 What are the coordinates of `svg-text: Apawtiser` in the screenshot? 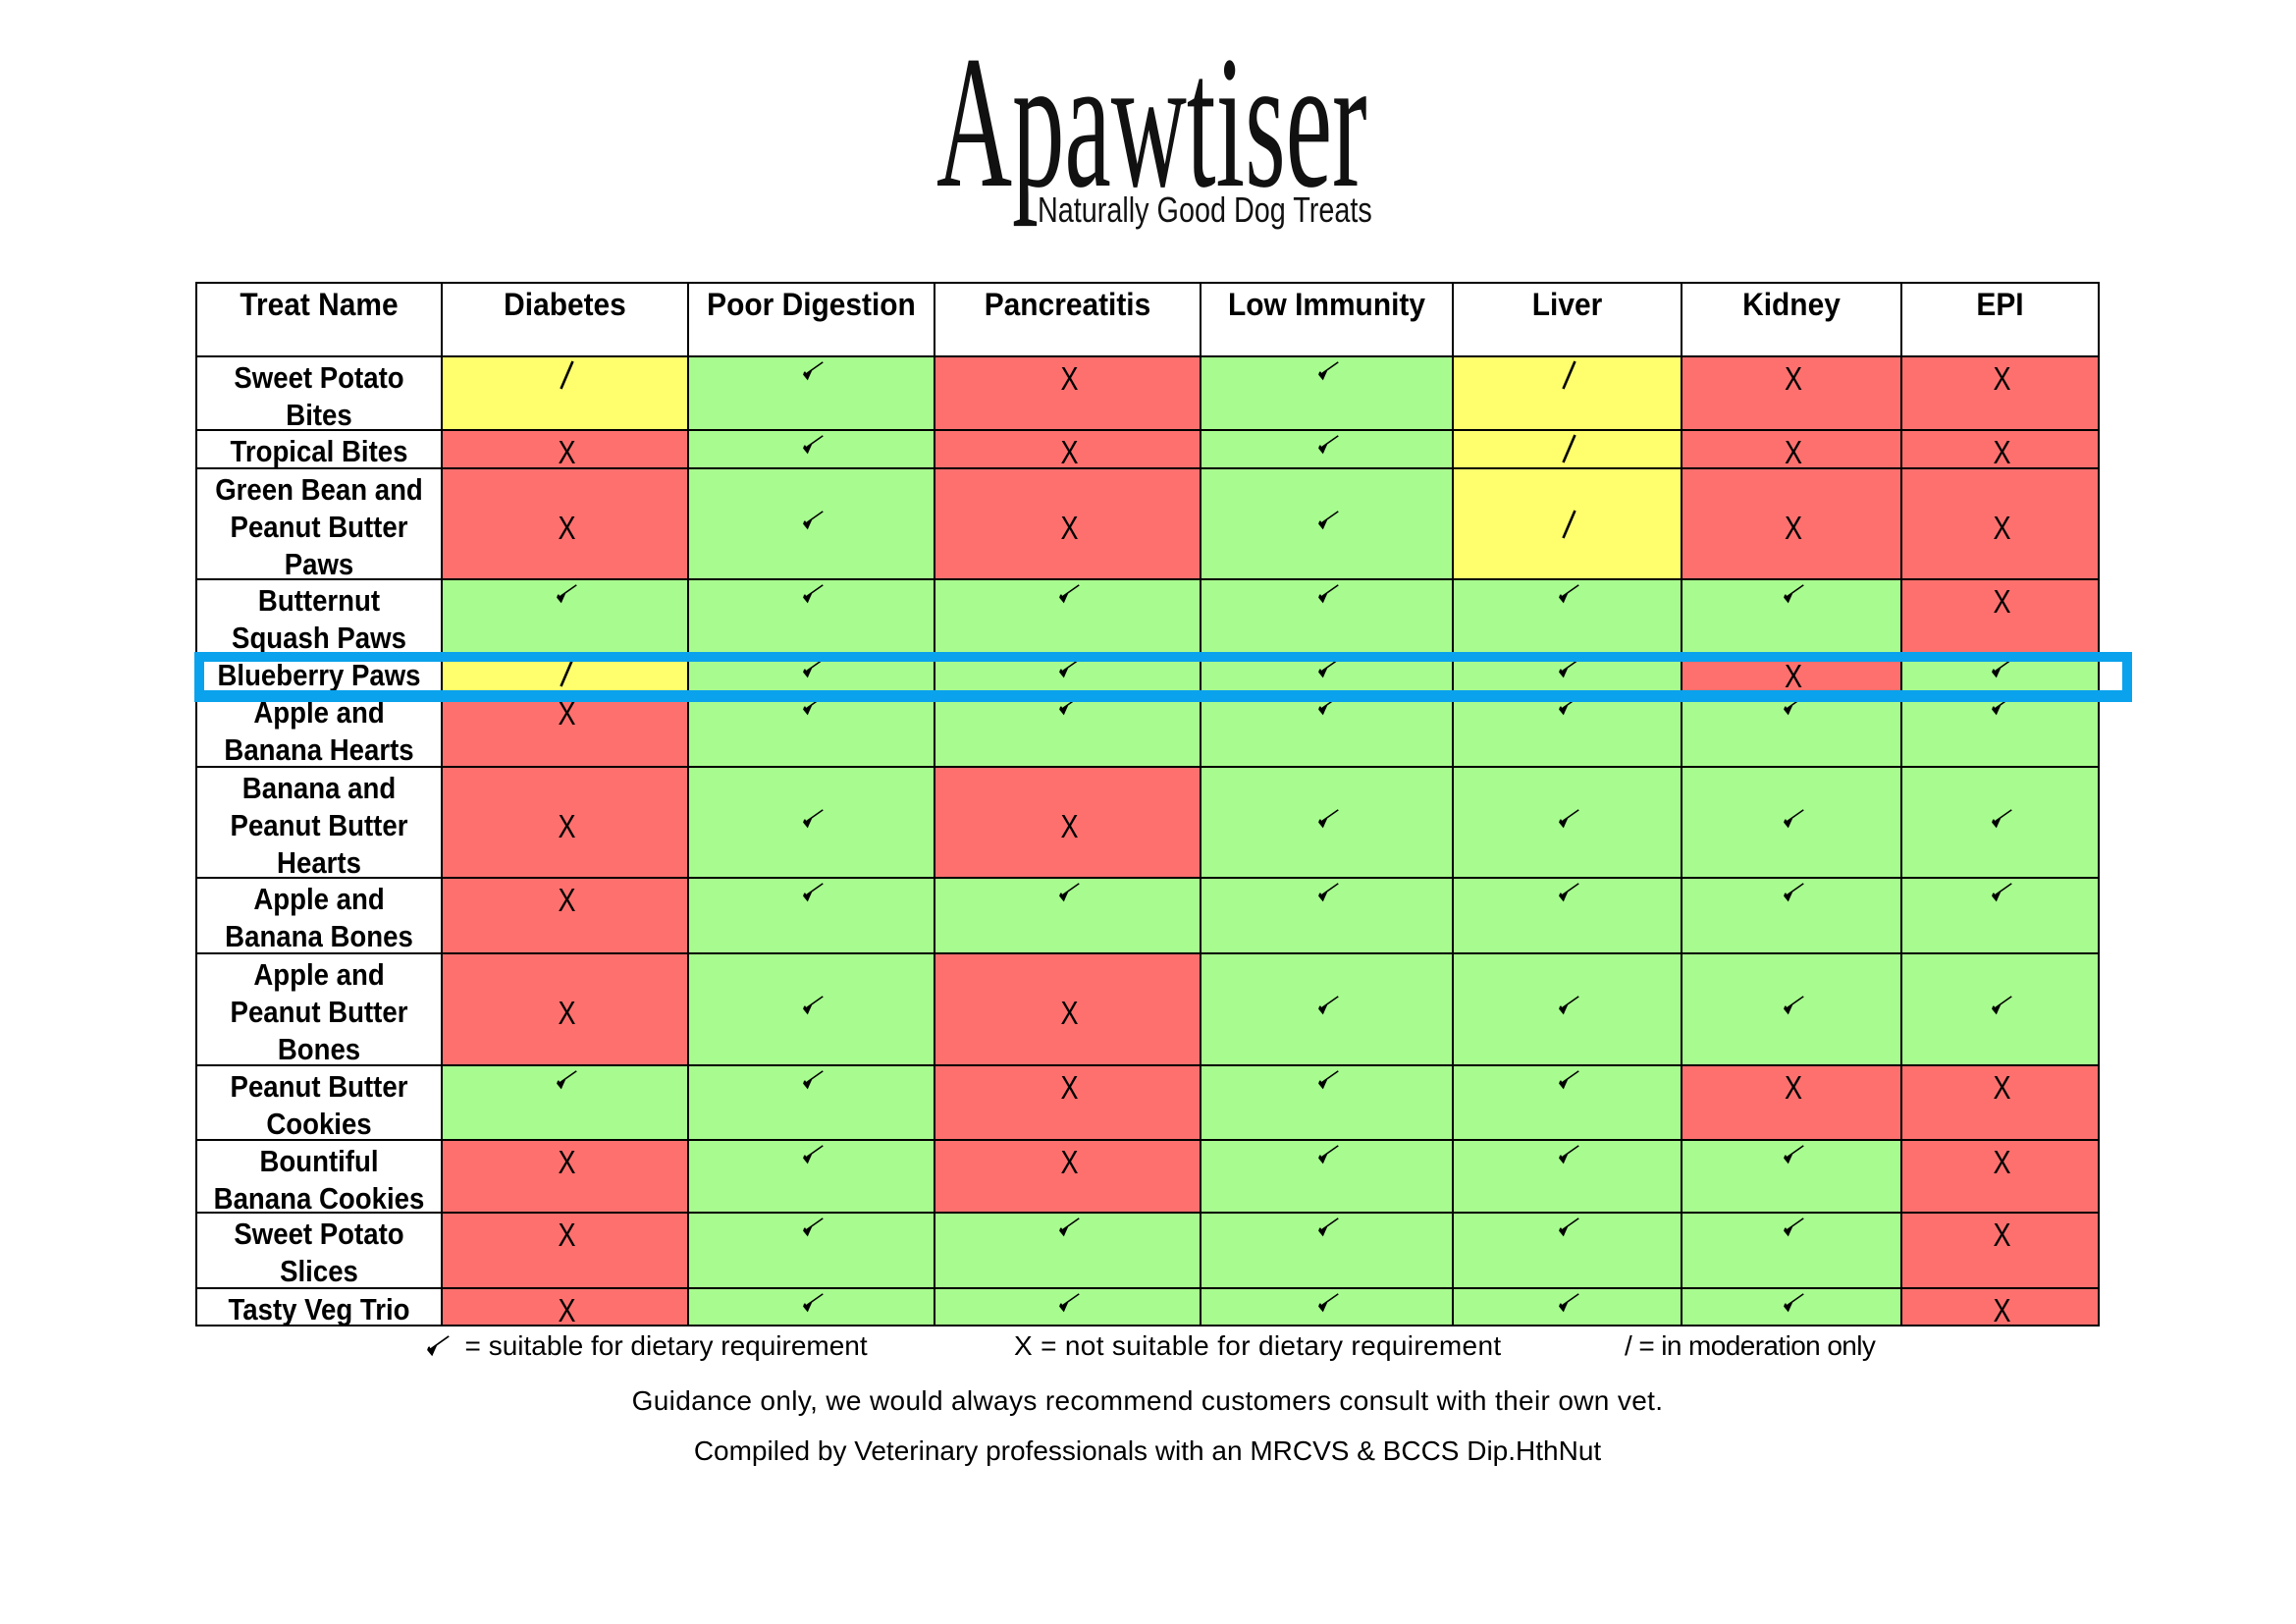 It's located at (1151, 122).